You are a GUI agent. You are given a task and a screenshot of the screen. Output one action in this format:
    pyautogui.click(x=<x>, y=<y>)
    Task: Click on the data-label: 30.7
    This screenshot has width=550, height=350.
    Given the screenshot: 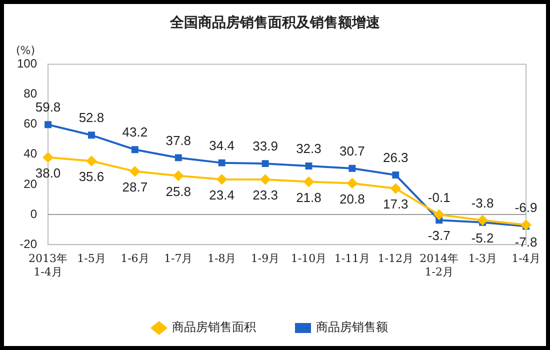 What is the action you would take?
    pyautogui.click(x=352, y=150)
    